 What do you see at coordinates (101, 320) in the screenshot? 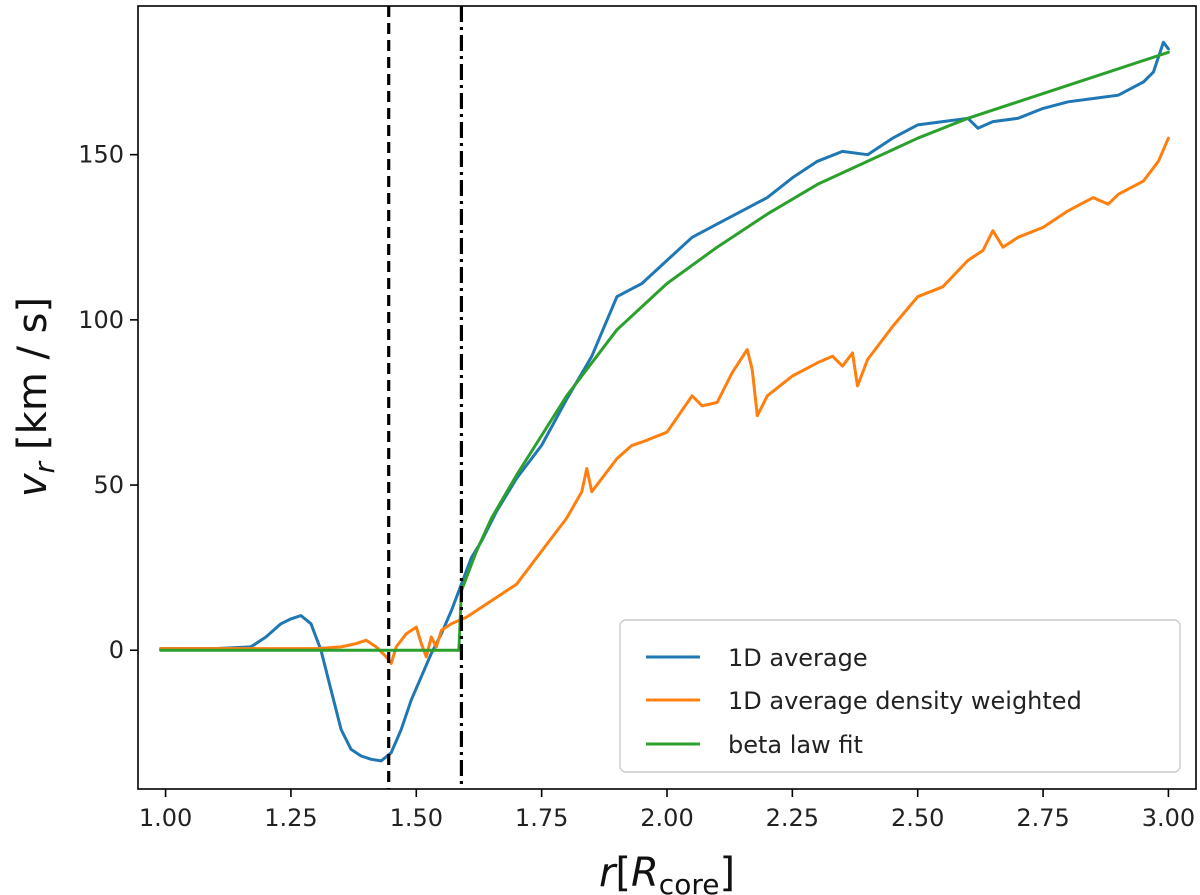
I see `y-tick-label: 100` at bounding box center [101, 320].